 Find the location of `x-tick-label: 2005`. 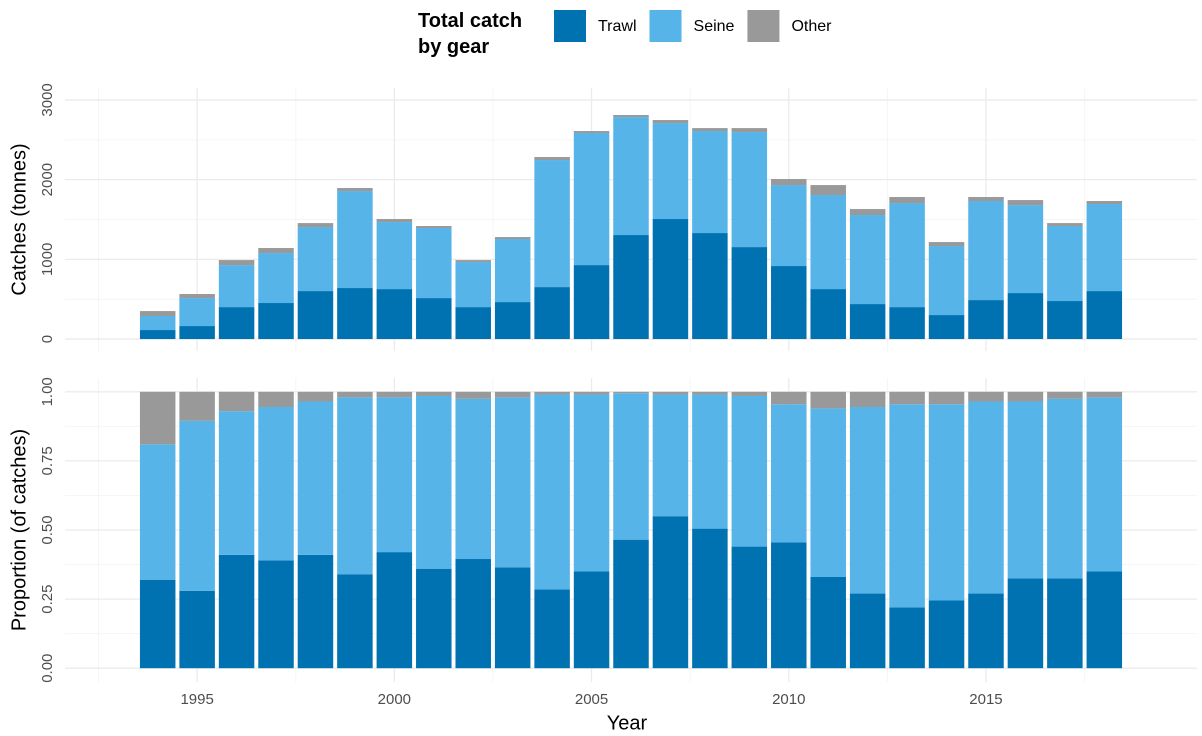

x-tick-label: 2005 is located at coordinates (591, 699).